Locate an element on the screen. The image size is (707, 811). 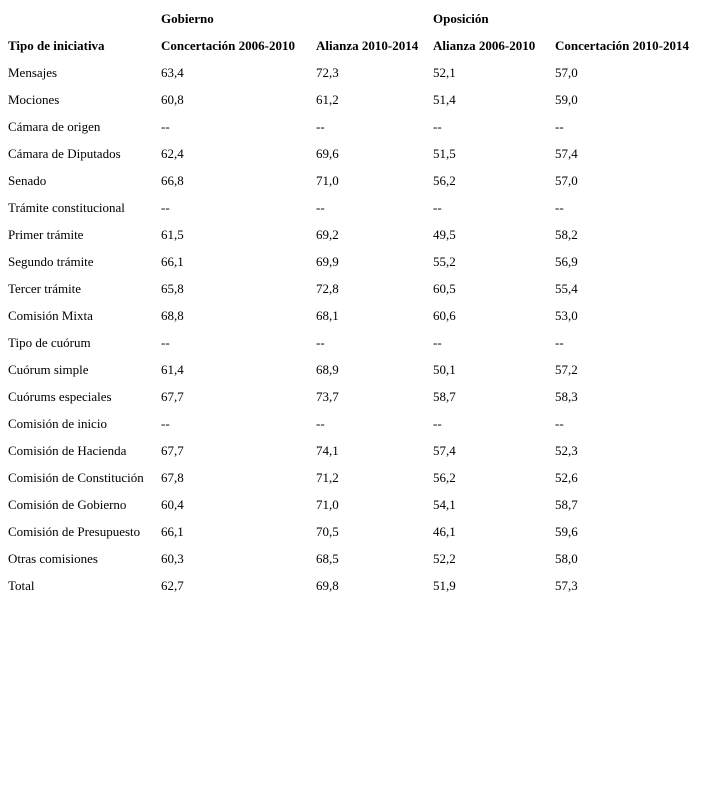
table-row: Cámara de Diputados 62,4 69,6 51,5 57,4 is located at coordinates (354, 153).